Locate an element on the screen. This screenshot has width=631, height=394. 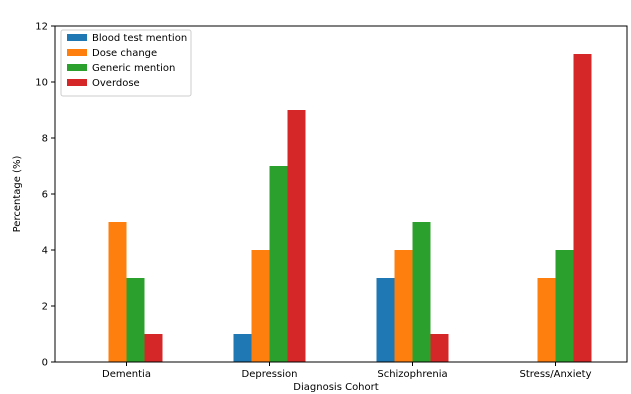
legend-label: Overdose is located at coordinates (116, 83).